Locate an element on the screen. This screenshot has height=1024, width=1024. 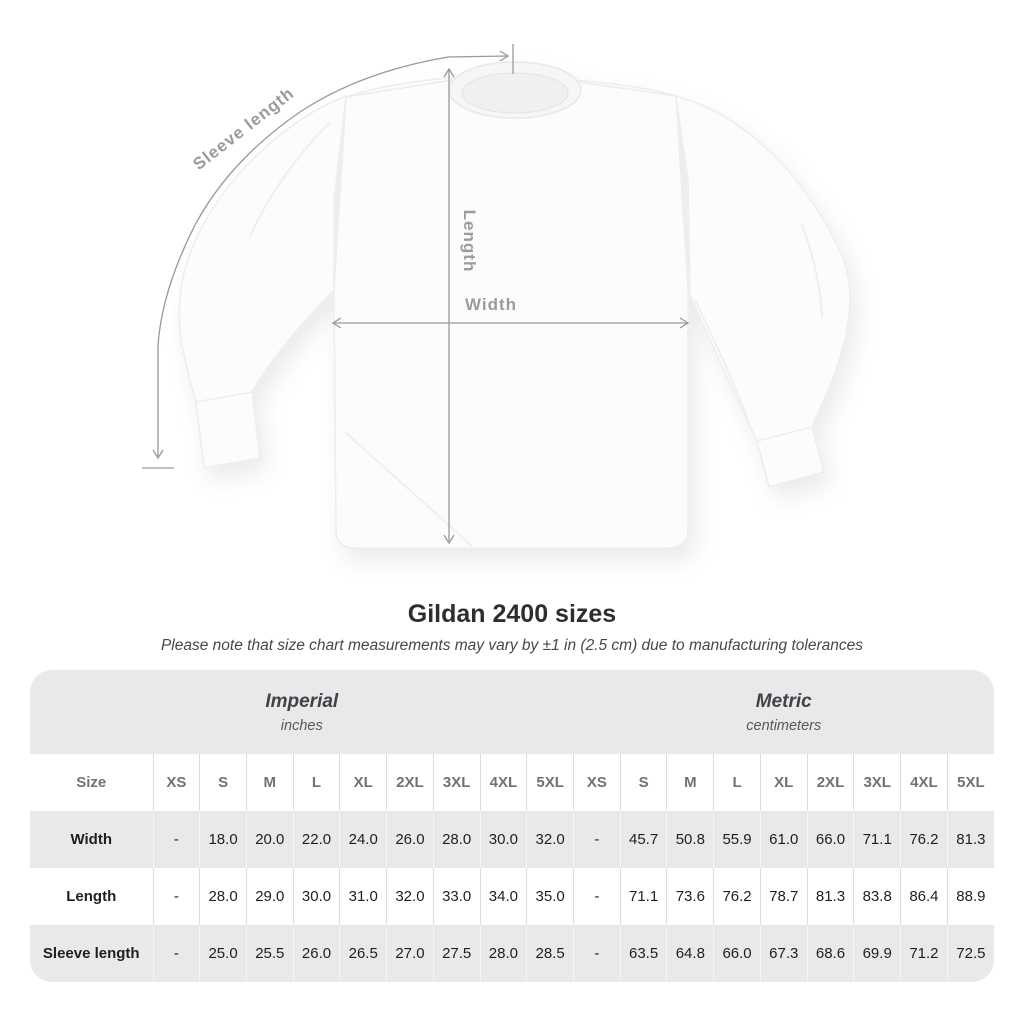
length-measure: Length is located at coordinates (461, 306).